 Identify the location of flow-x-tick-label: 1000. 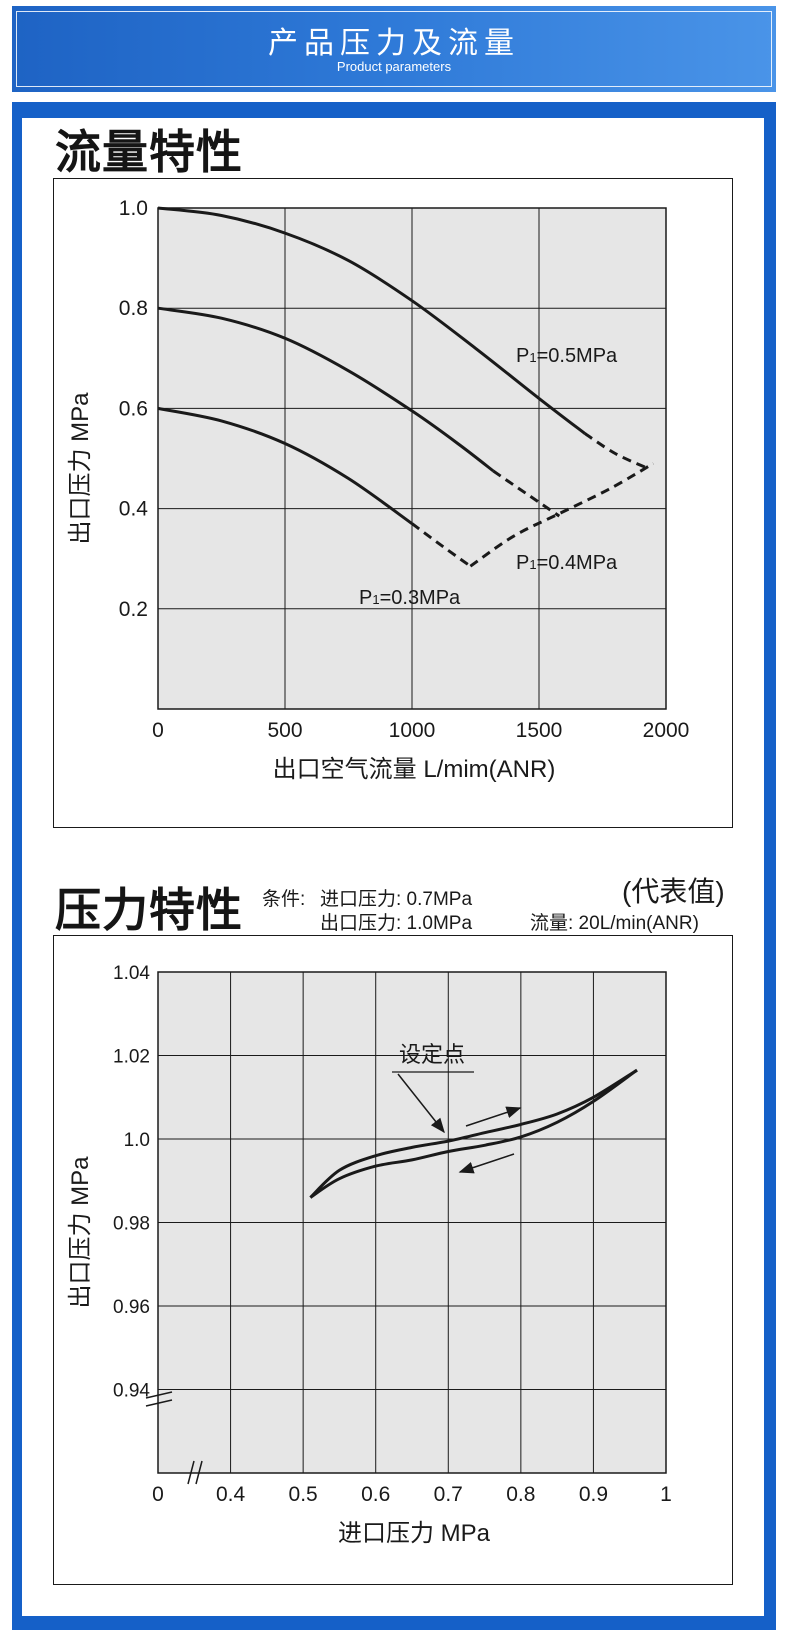
(412, 730).